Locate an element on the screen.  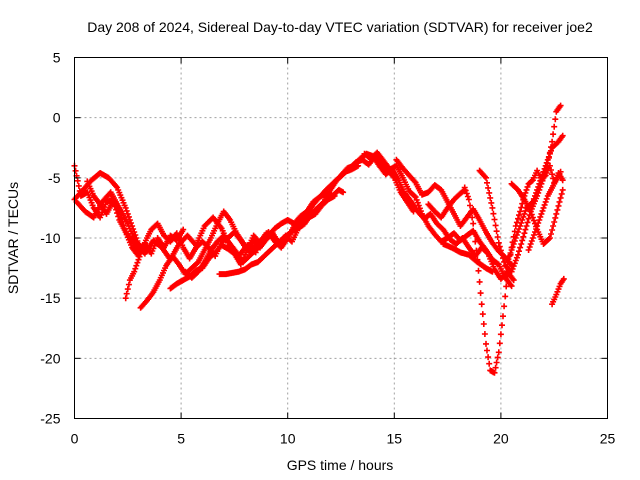
y-tick-label: -10 is located at coordinates (50, 238).